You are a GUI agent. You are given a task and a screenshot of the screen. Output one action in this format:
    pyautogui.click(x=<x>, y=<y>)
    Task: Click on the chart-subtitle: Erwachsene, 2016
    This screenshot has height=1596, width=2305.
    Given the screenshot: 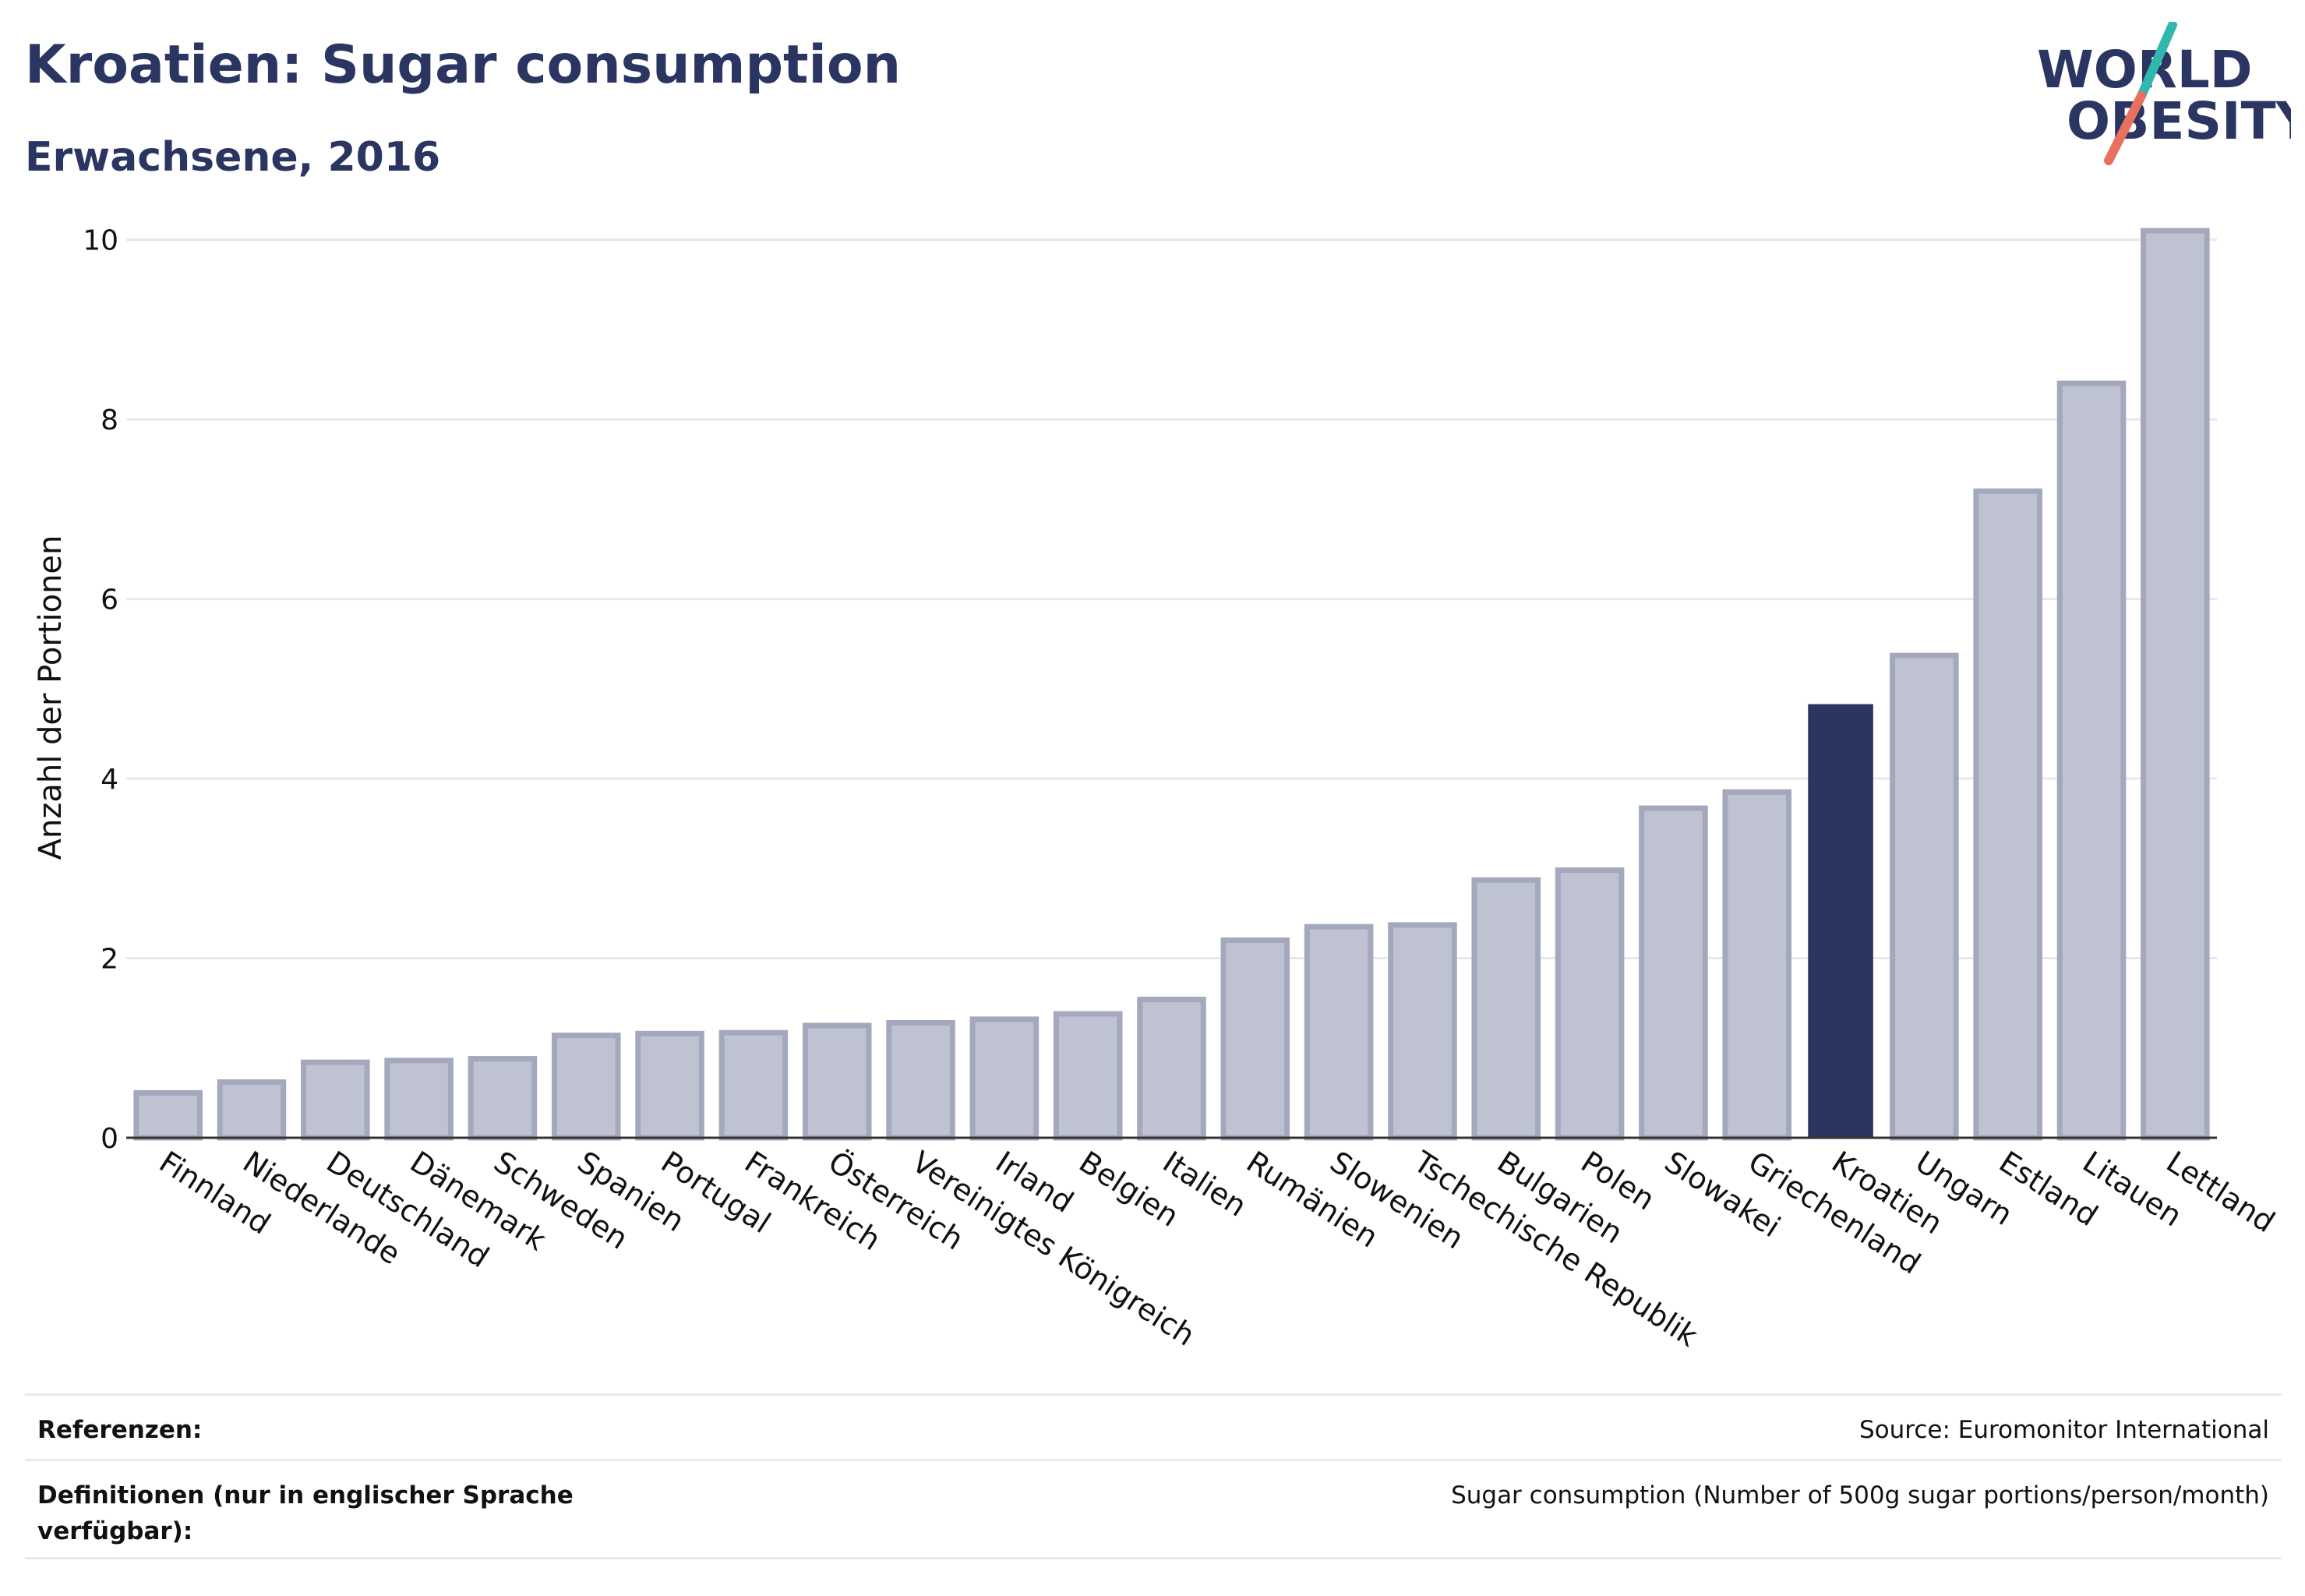 What is the action you would take?
    pyautogui.click(x=233, y=157)
    